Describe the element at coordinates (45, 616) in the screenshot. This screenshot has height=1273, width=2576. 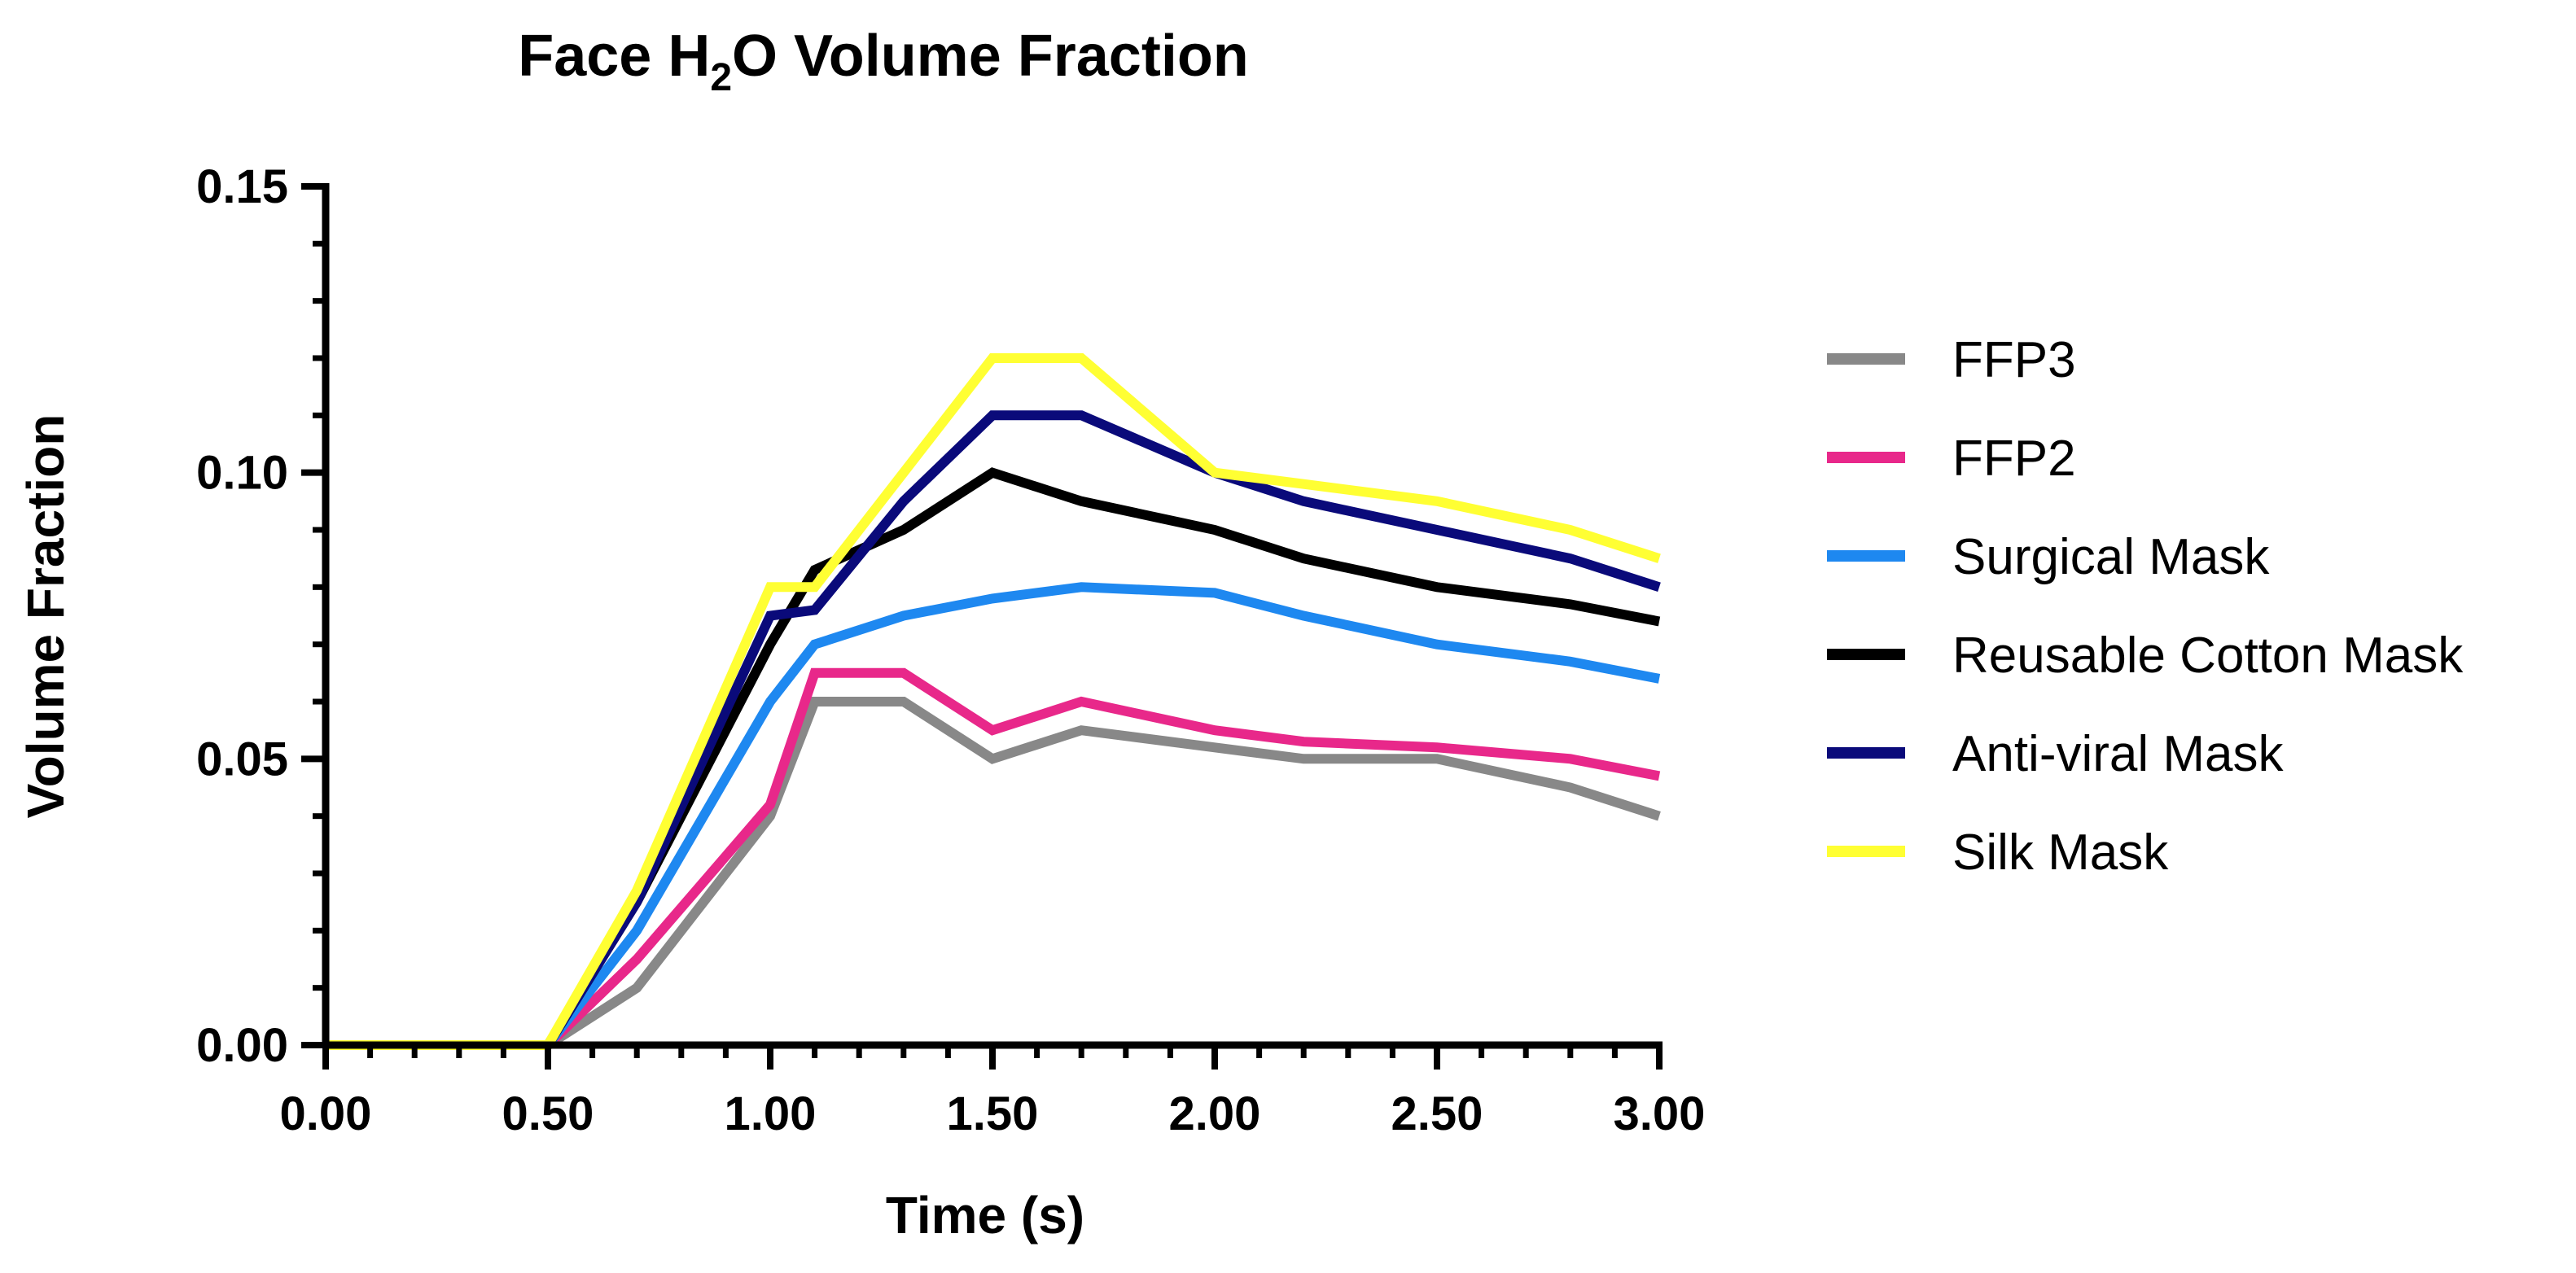
I see `y-axis-label: Volume Fraction` at that location.